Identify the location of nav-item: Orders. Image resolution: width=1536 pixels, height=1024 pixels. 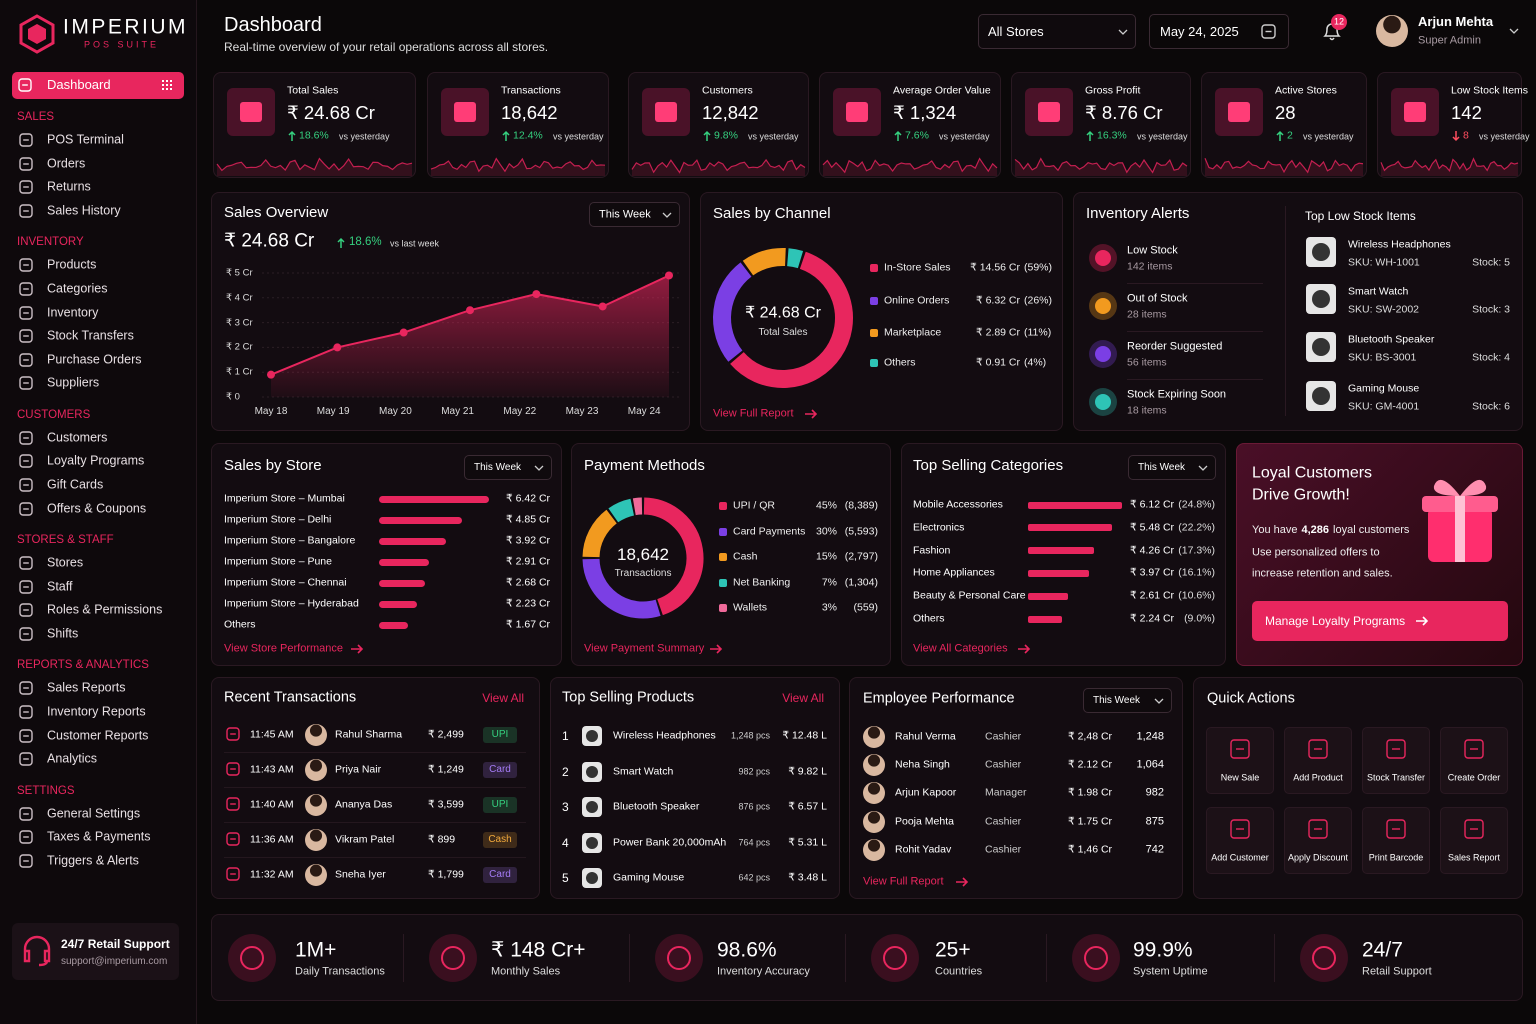
(66, 163).